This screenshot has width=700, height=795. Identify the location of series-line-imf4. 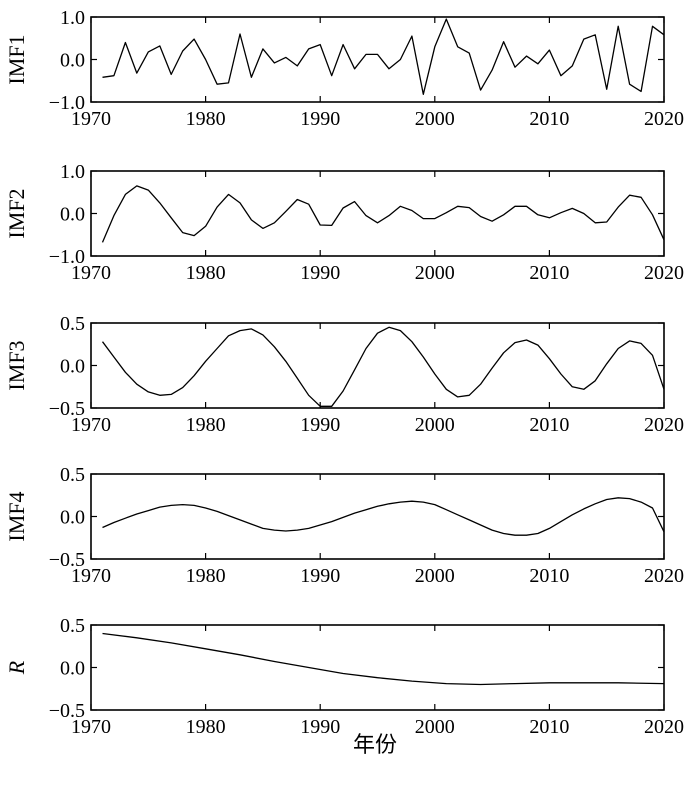
(383, 516).